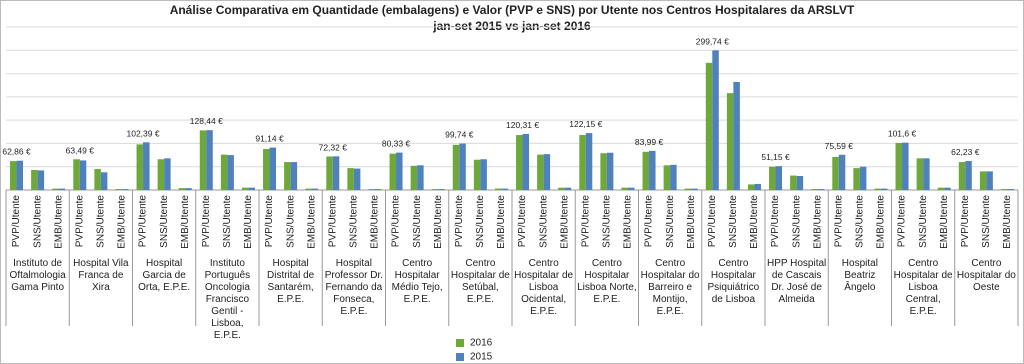 This screenshot has height=364, width=1024. I want to click on data-label: 75,59 €, so click(839, 146).